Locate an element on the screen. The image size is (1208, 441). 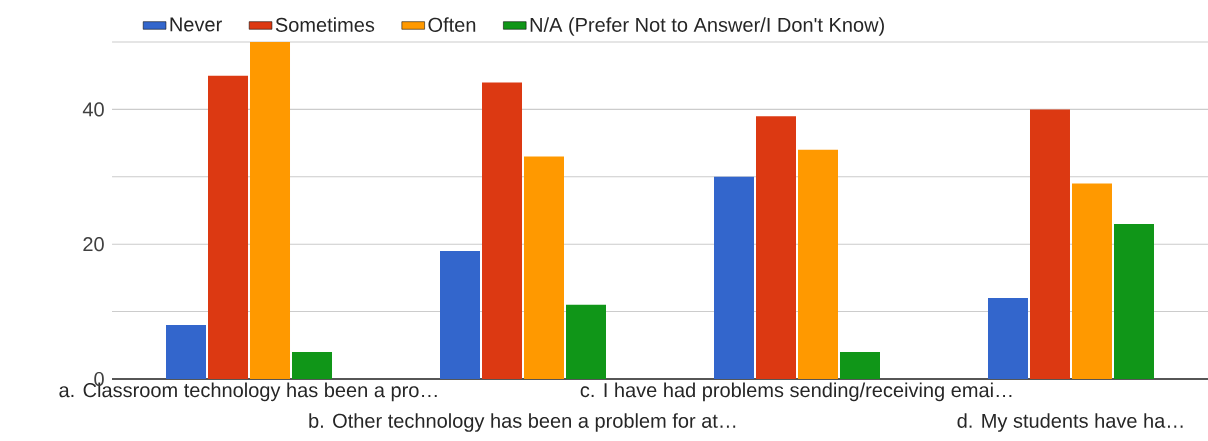
legend-label: Never is located at coordinates (196, 24).